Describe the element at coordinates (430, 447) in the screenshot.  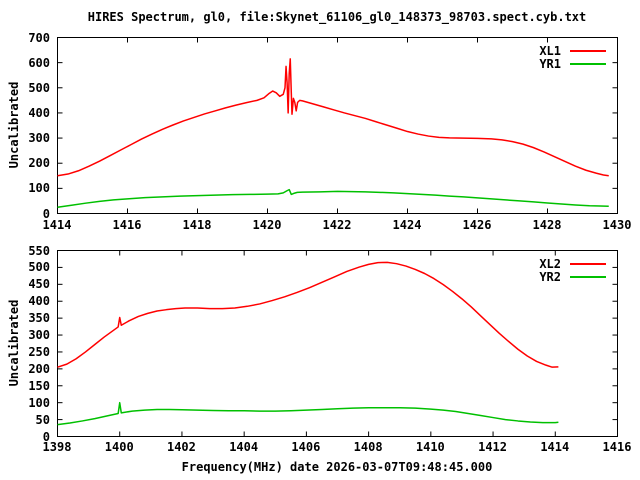
I see `x-tick-label: 1410` at that location.